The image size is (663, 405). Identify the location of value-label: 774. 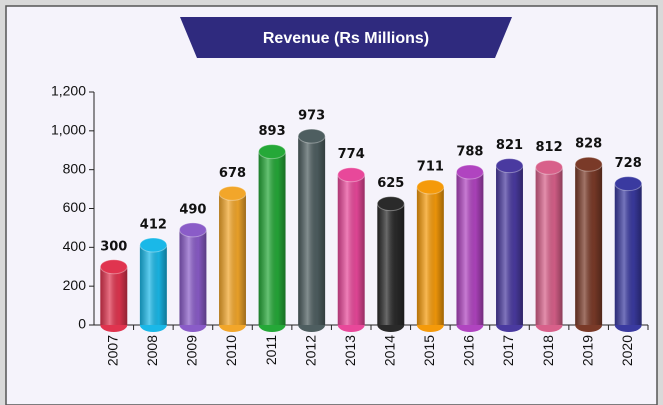
(351, 154).